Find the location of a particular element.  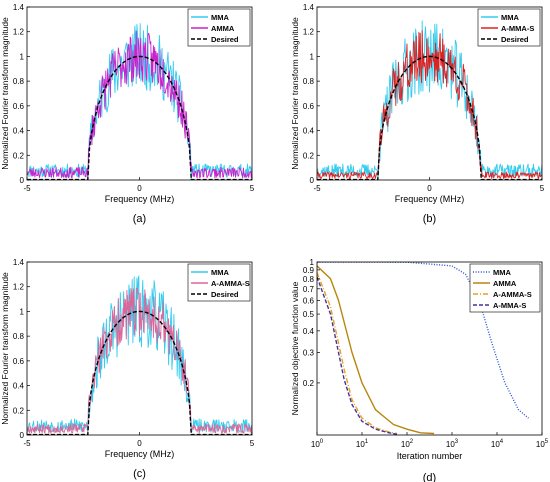

panel-caption: (b) is located at coordinates (429, 219).